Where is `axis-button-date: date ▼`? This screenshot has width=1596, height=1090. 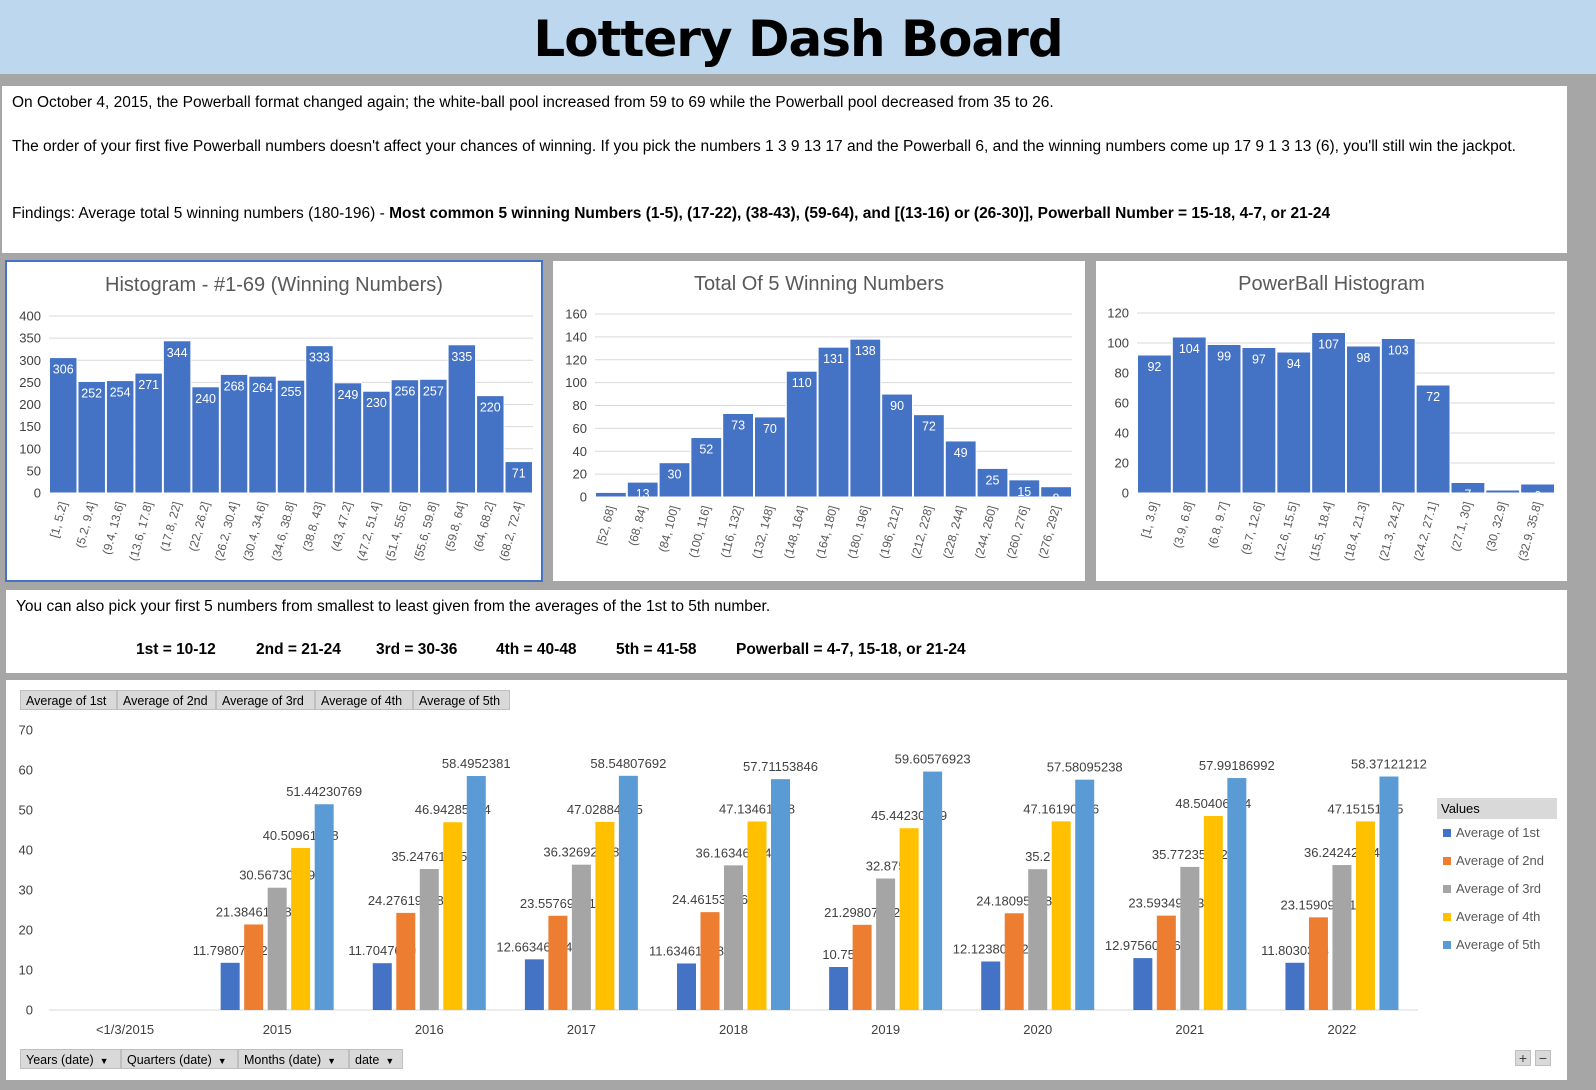
axis-button-date: date ▼ is located at coordinates (376, 1059).